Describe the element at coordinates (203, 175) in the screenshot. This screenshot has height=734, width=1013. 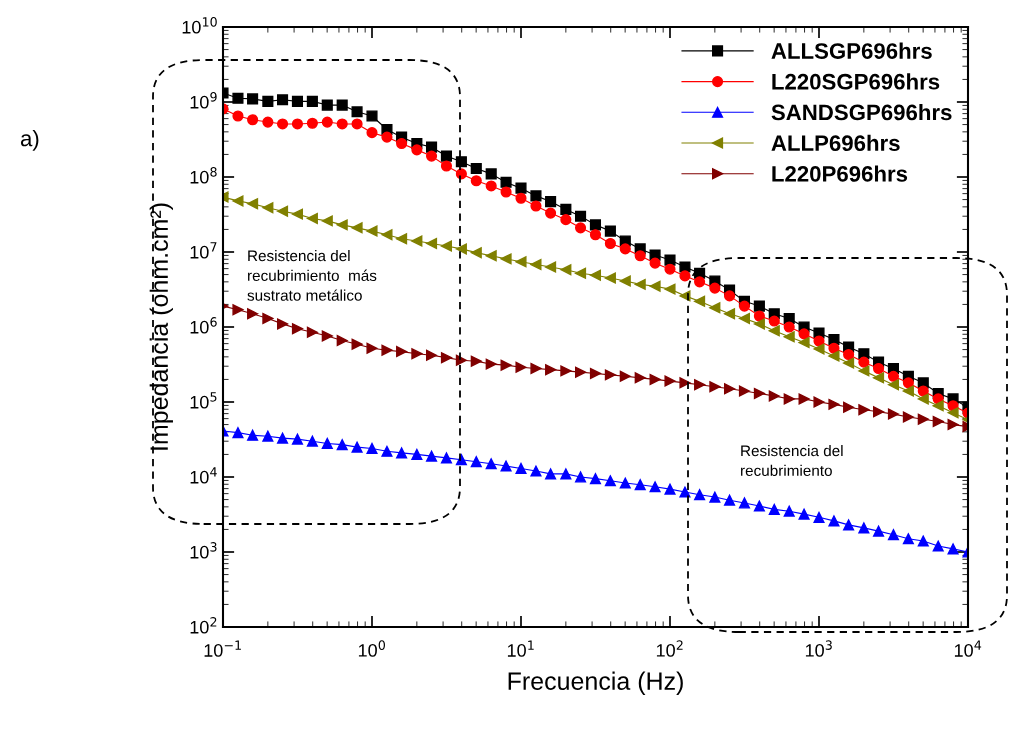
I see `y-tick-label: 10$^{8}$` at that location.